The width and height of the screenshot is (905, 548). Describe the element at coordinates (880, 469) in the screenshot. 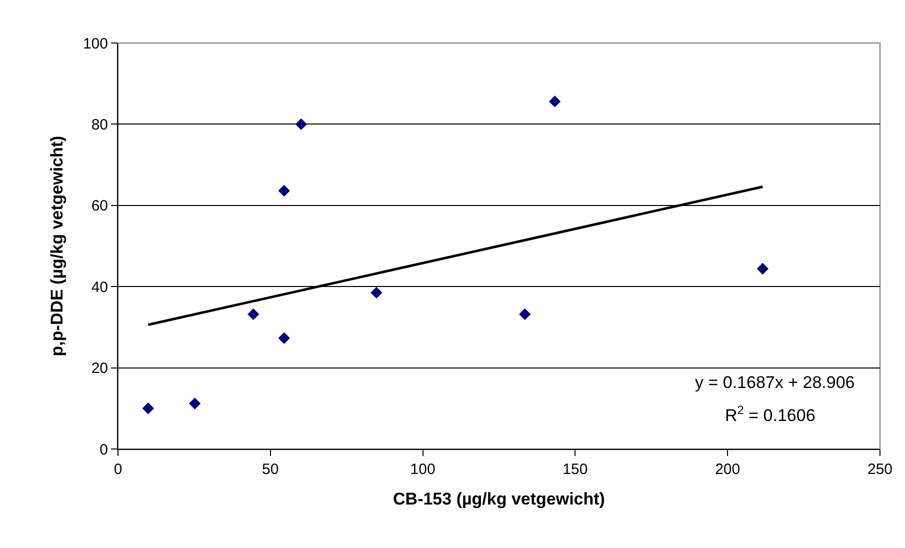

I see `x-tick-label: 250` at that location.